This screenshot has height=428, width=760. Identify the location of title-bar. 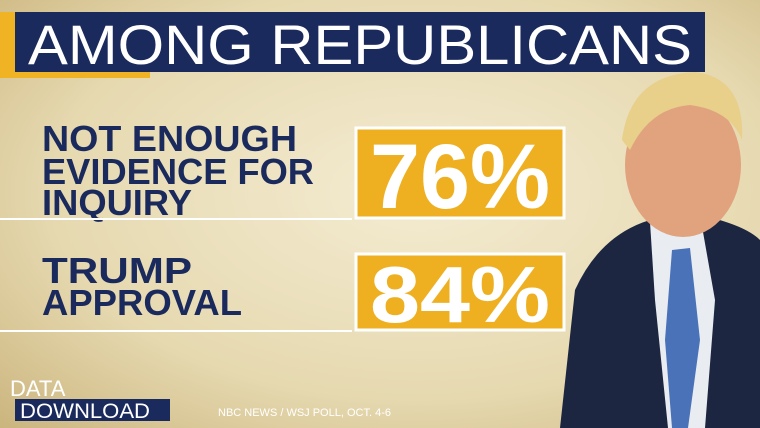
(360, 42).